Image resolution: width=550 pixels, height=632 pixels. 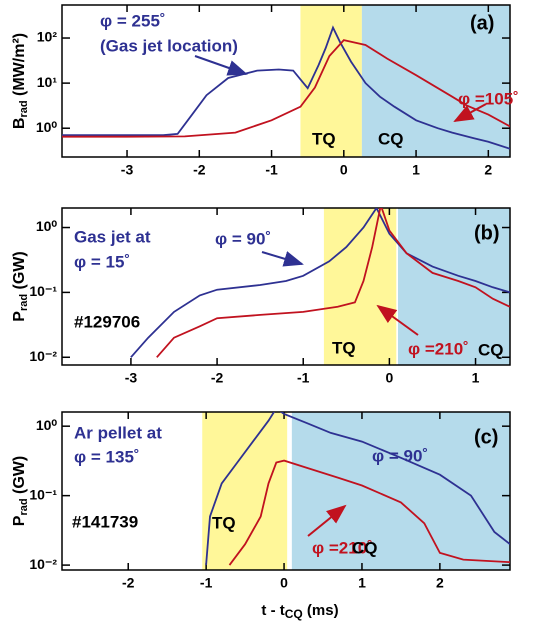 What do you see at coordinates (19, 124) in the screenshot?
I see `y-label-main: B` at bounding box center [19, 124].